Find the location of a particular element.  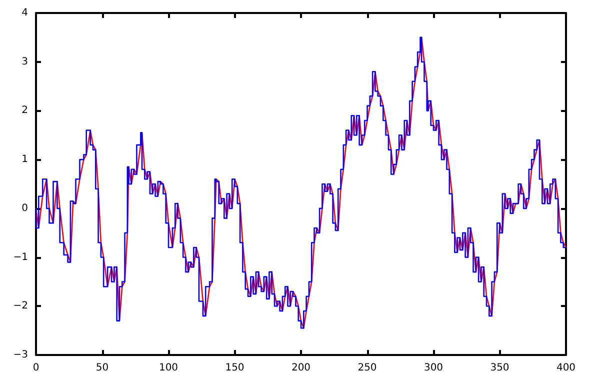

y-tick-label: 3 is located at coordinates (25, 62).